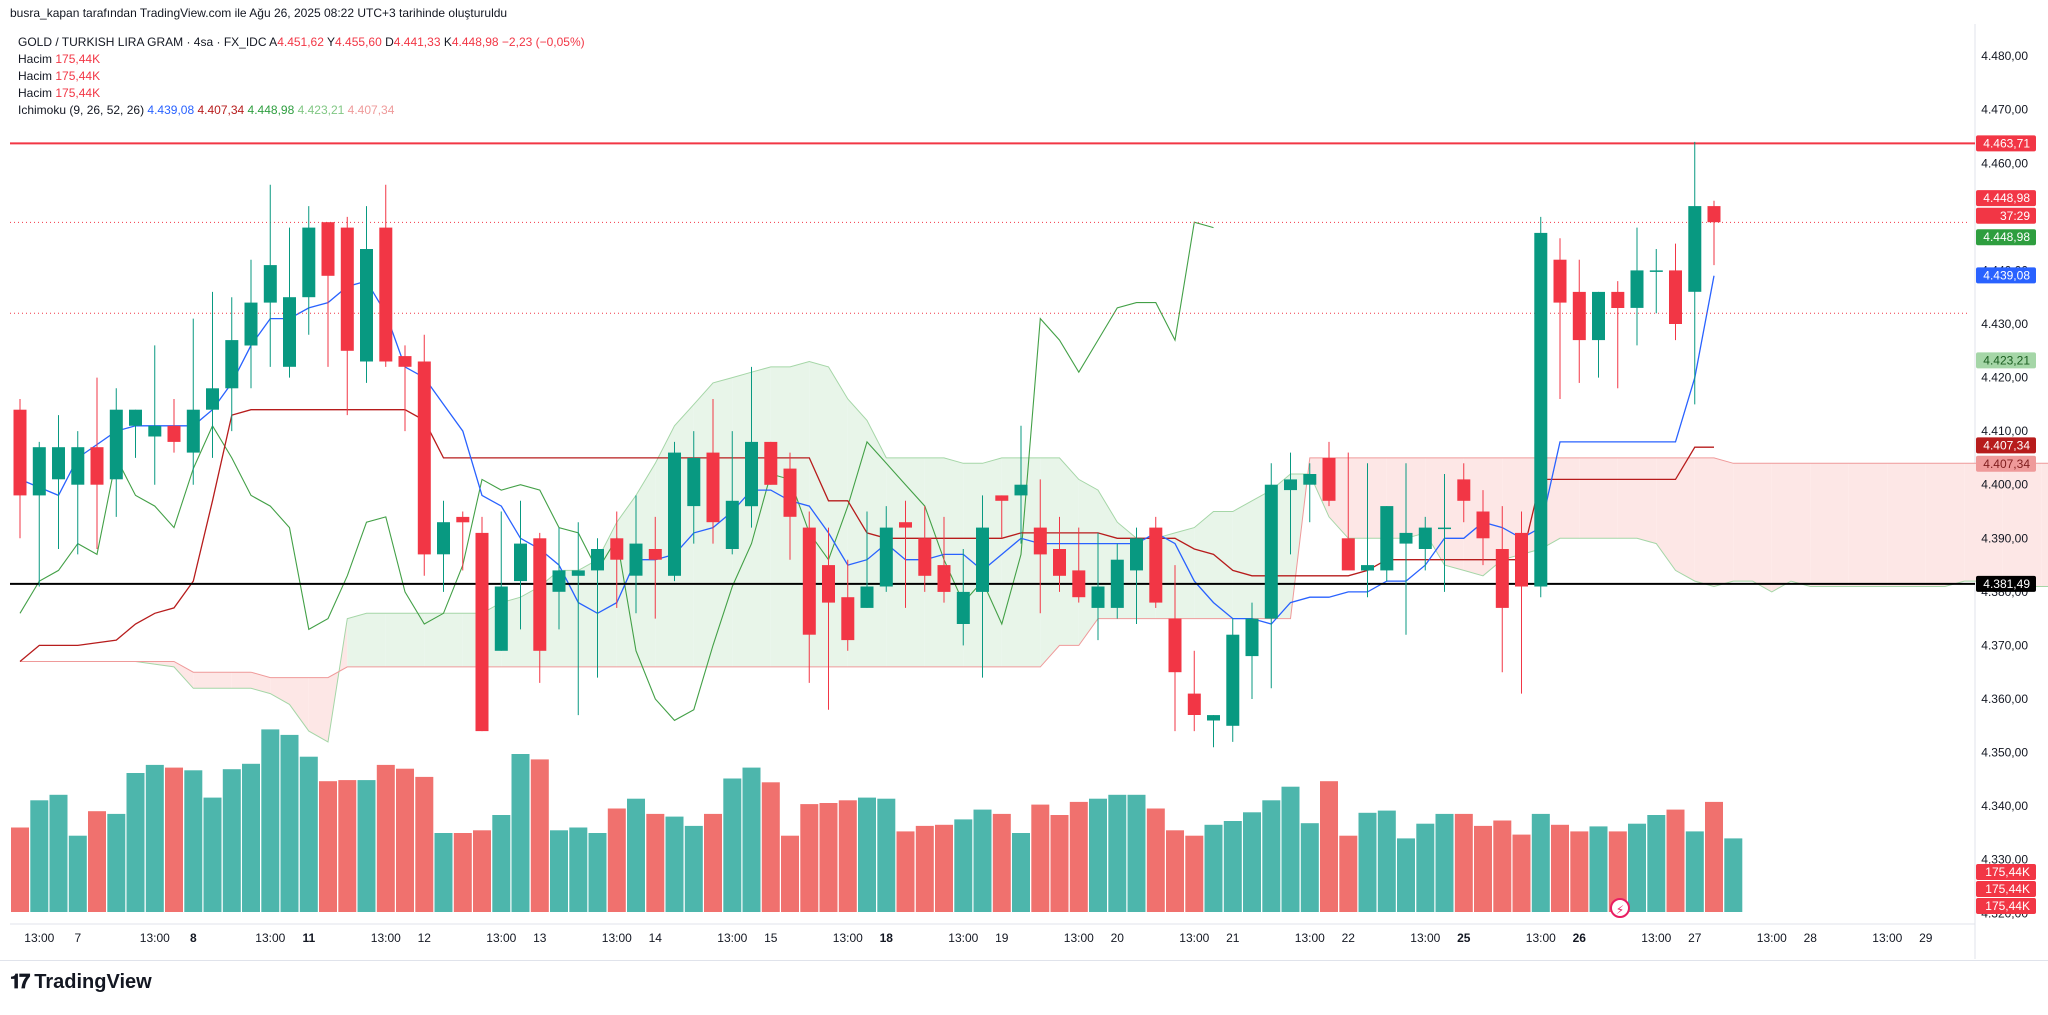  I want to click on price-tick-label: 4.410,00, so click(2004, 431).